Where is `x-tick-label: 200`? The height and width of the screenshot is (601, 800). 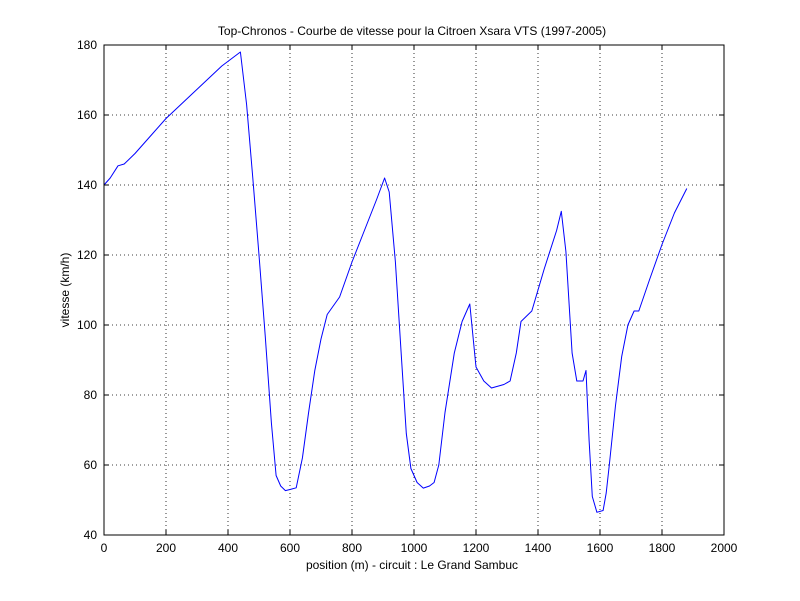
x-tick-label: 200 is located at coordinates (166, 548).